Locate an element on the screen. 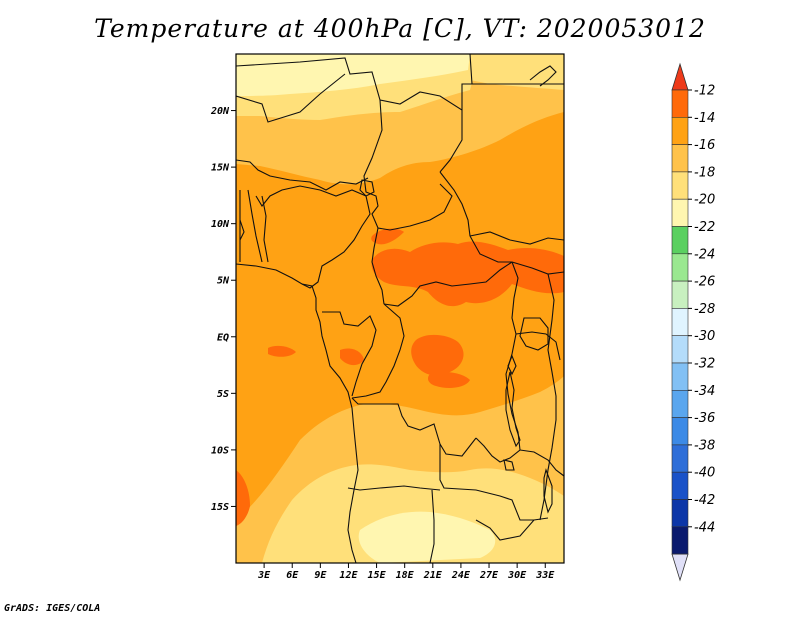  colorbar-bottom-triangle is located at coordinates (680, 567).